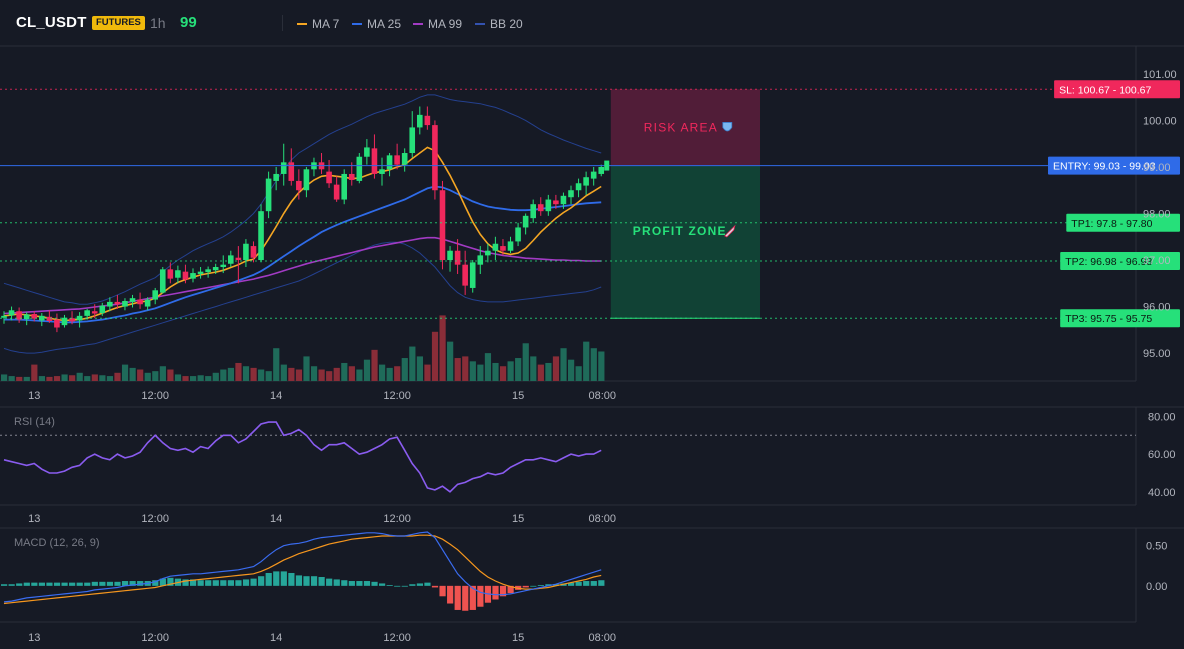 The width and height of the screenshot is (1184, 649). Describe the element at coordinates (276, 519) in the screenshot. I see `x-tick-label-p1-2: 14` at that location.